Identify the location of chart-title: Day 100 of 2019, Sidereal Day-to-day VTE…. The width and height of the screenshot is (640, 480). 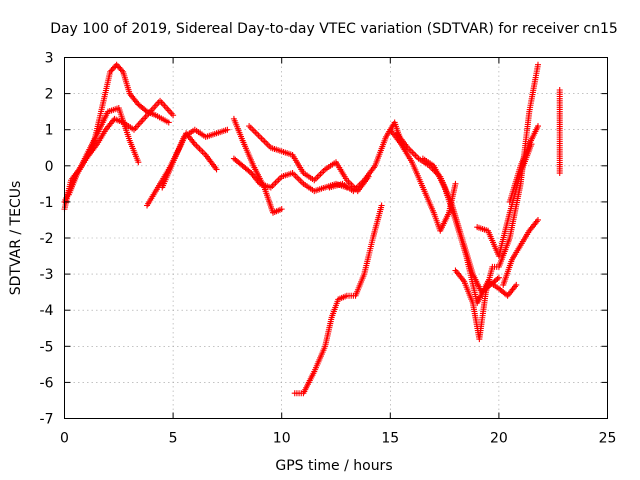
(334, 29).